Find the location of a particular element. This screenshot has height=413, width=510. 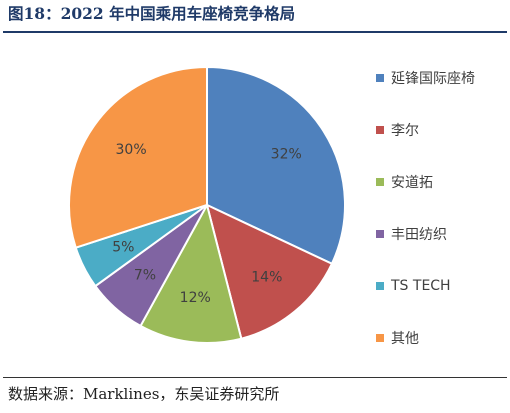

slice-label: 32% is located at coordinates (286, 155).